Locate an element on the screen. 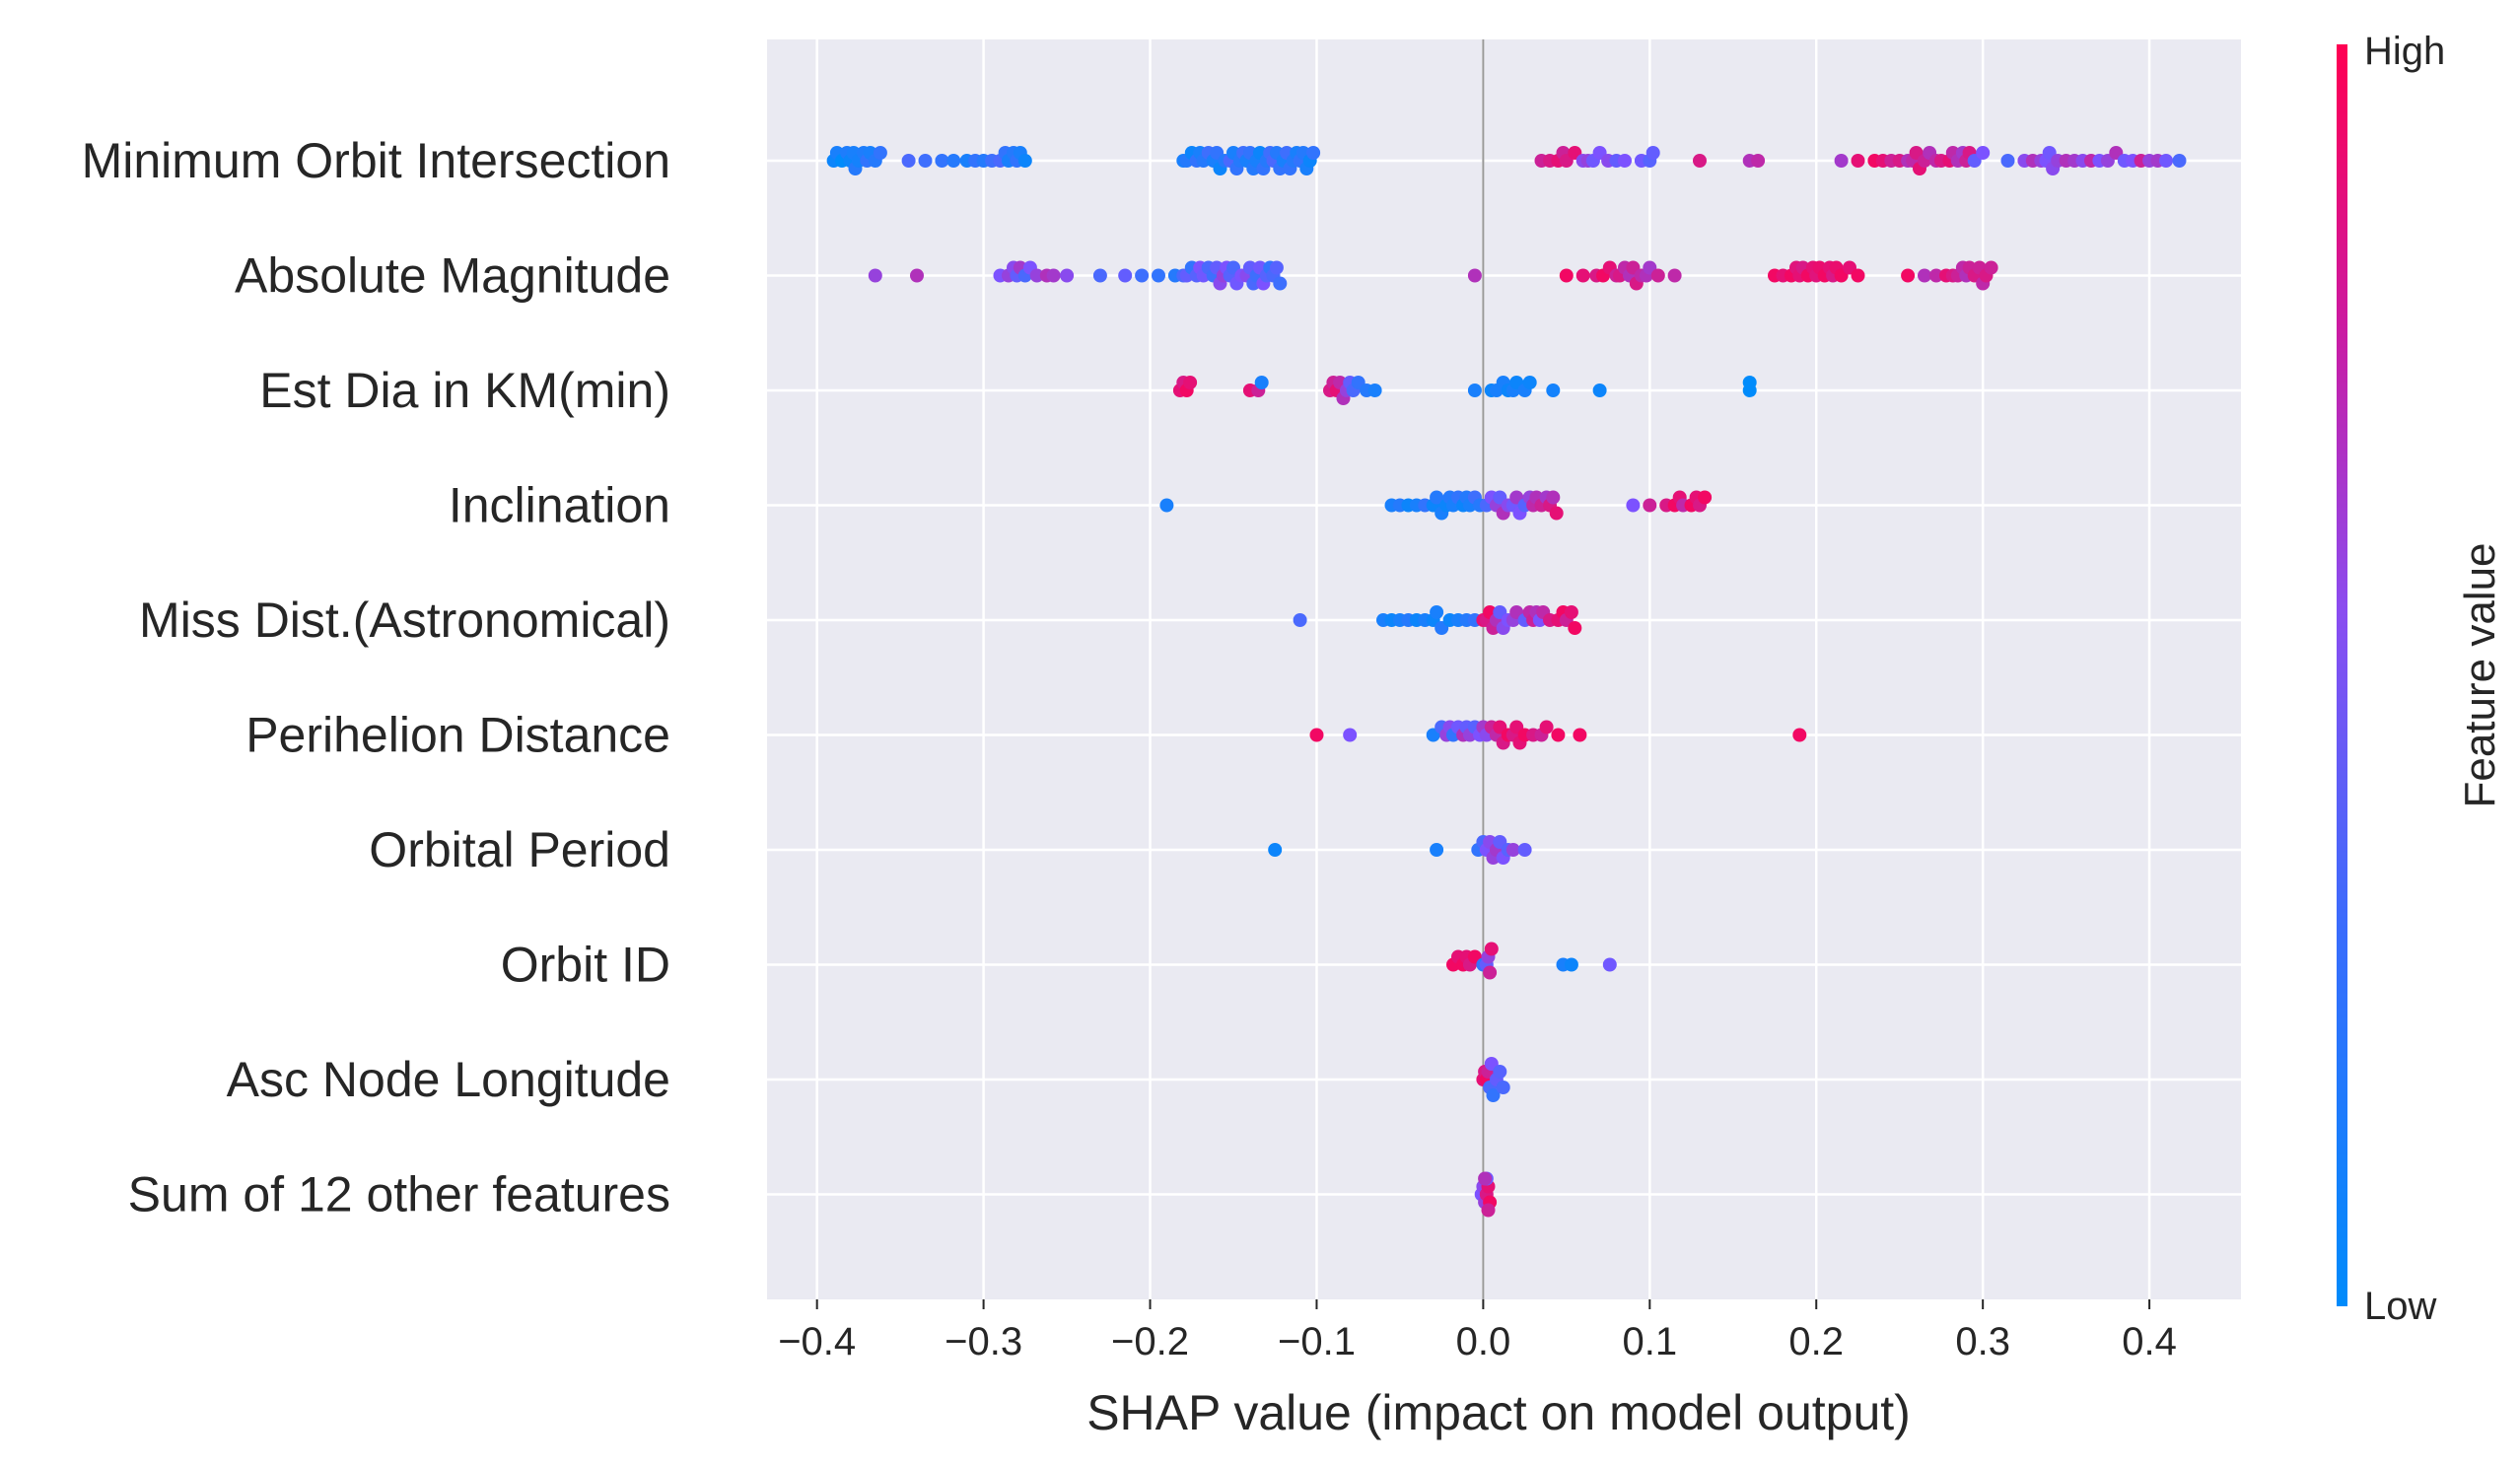 The image size is (2520, 1466). x-axis-title: SHAP value (impact on model output) is located at coordinates (1498, 1412).